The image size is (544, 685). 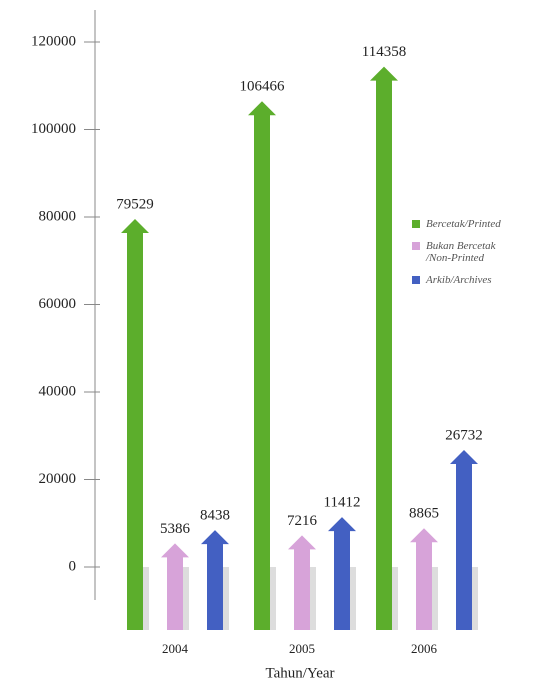 I want to click on x-axis-label: Tahun/Year, so click(x=299, y=673).